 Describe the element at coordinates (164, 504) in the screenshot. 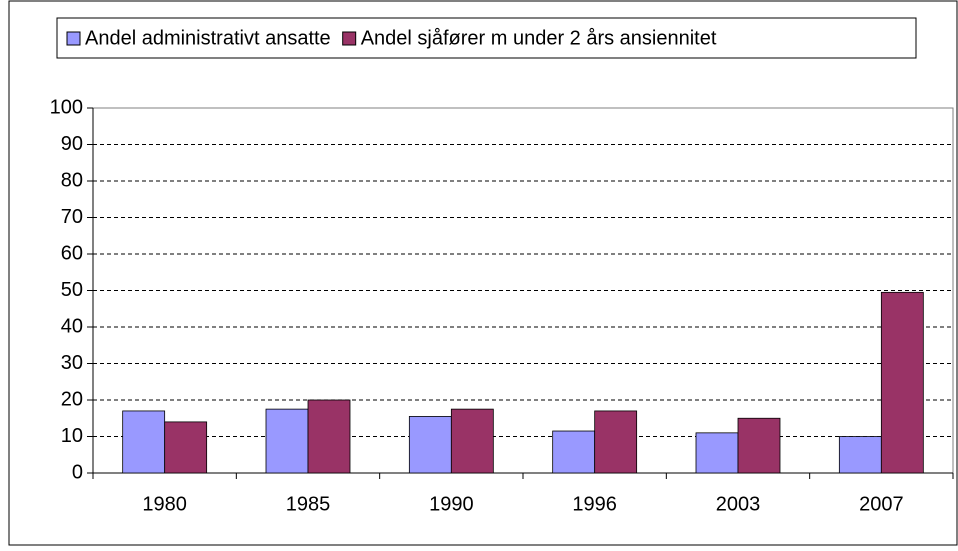

I see `x-tick-label: 1980` at that location.